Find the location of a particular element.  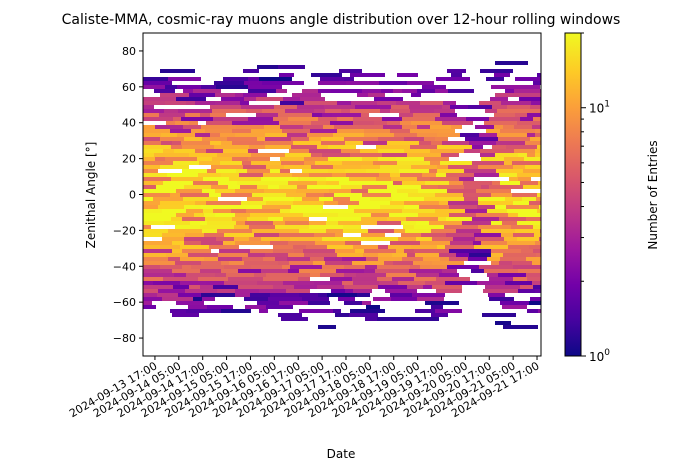

y-tick-label: 0 is located at coordinates (132, 195).